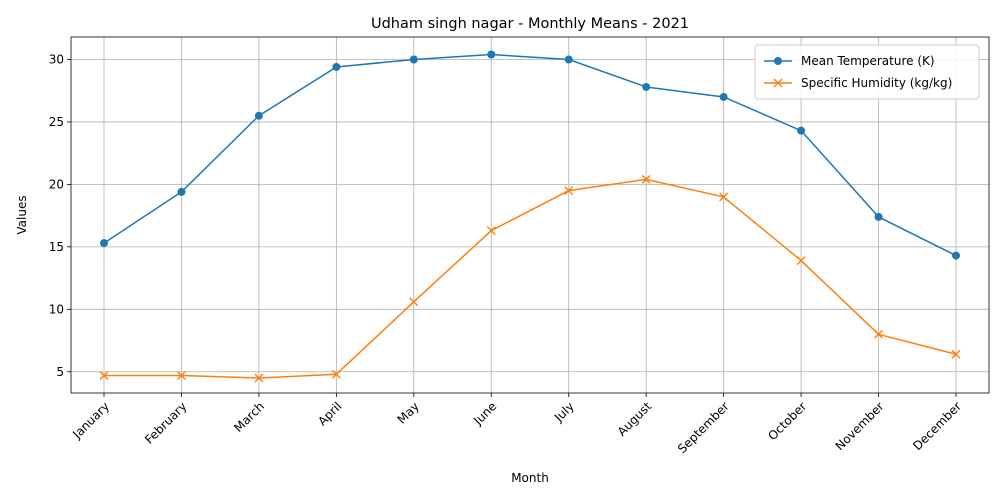 The height and width of the screenshot is (500, 1000). Describe the element at coordinates (564, 412) in the screenshot. I see `x-tick-label: July` at that location.